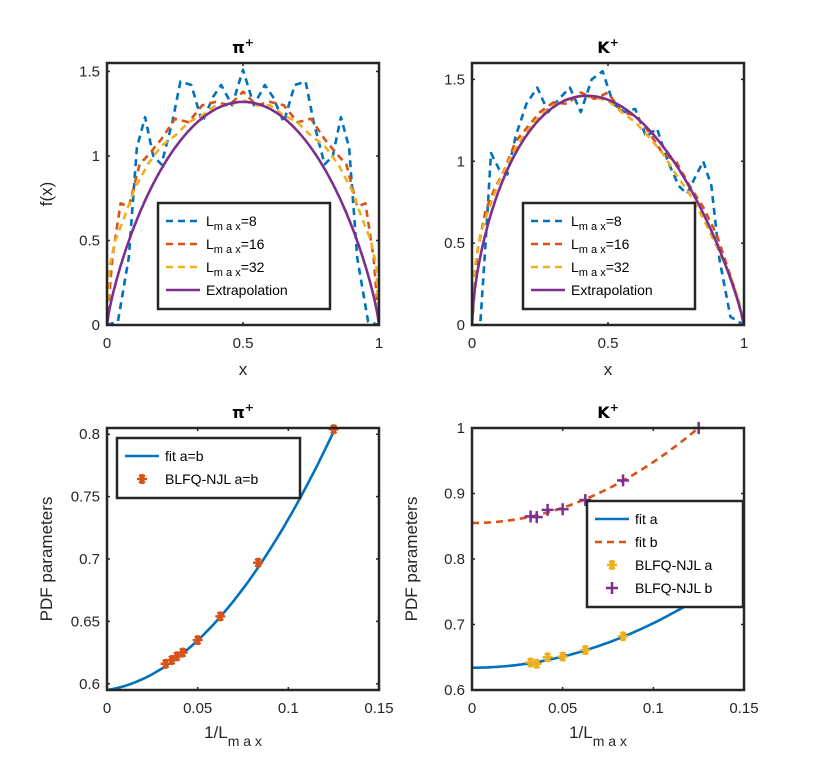  What do you see at coordinates (603, 47) in the screenshot?
I see `title-main: K` at bounding box center [603, 47].